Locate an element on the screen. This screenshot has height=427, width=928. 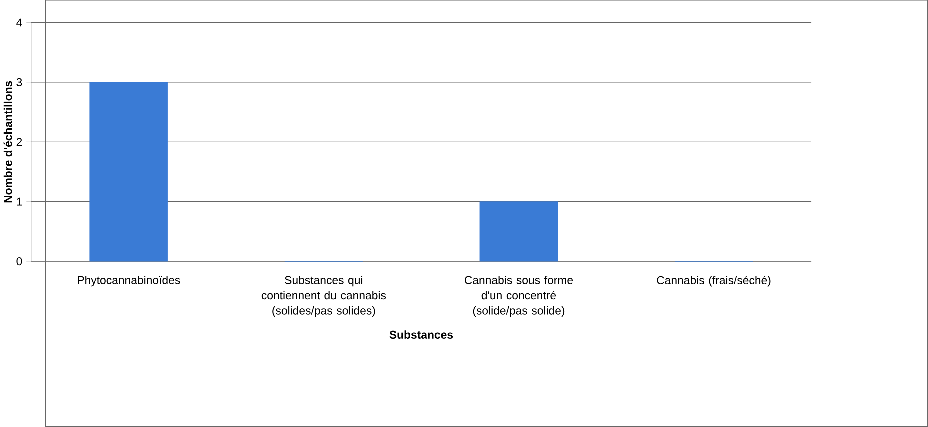
x-tick-label: Cannabis sous forme d'un concentré (solide/pas solide) is located at coordinates (519, 297).